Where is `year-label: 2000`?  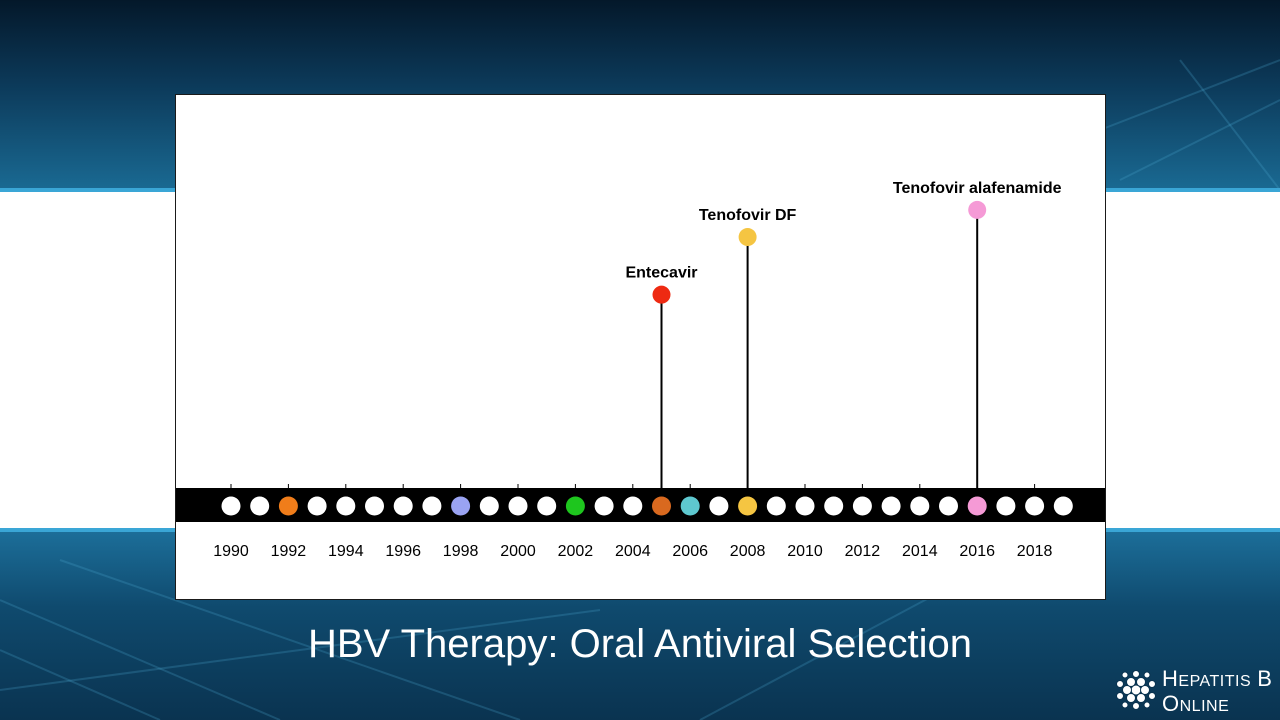 year-label: 2000 is located at coordinates (518, 551).